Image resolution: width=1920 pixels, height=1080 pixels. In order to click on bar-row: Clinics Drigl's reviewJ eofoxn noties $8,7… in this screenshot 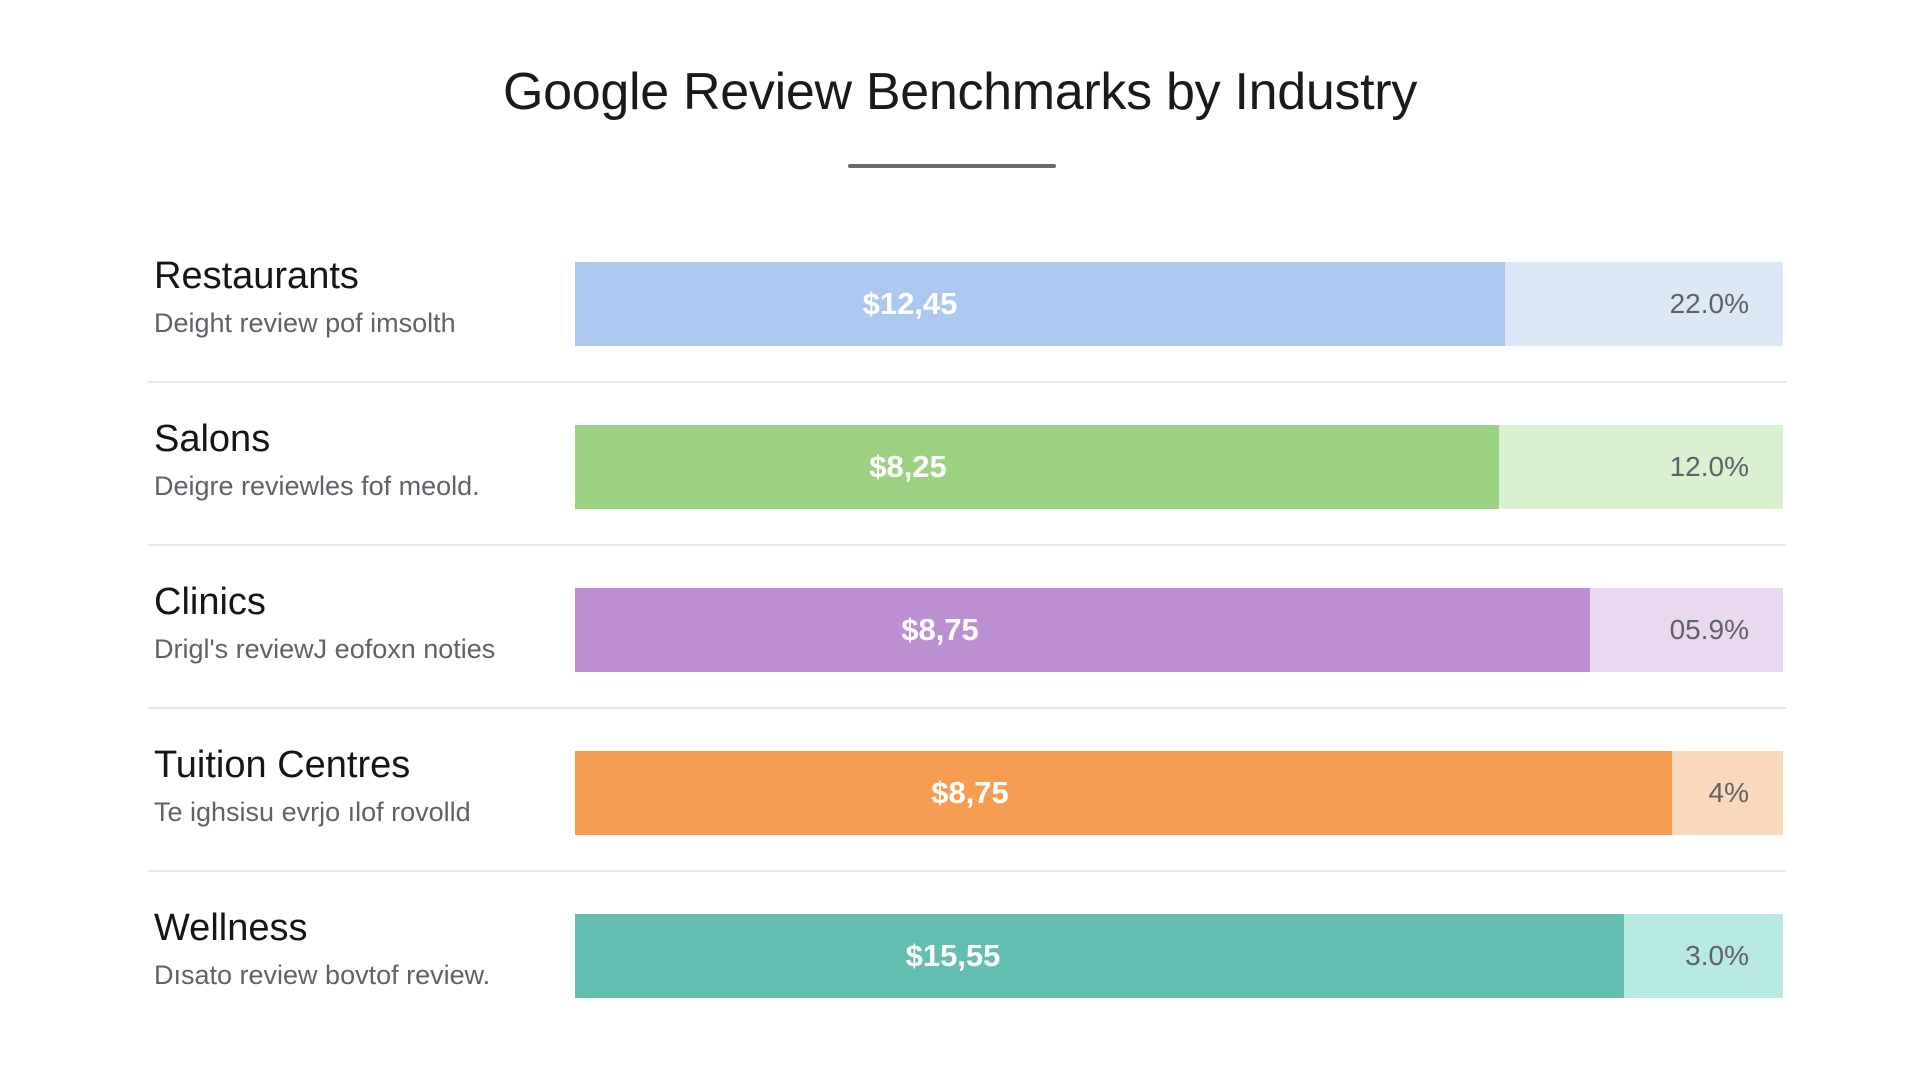, I will do `click(967, 627)`.